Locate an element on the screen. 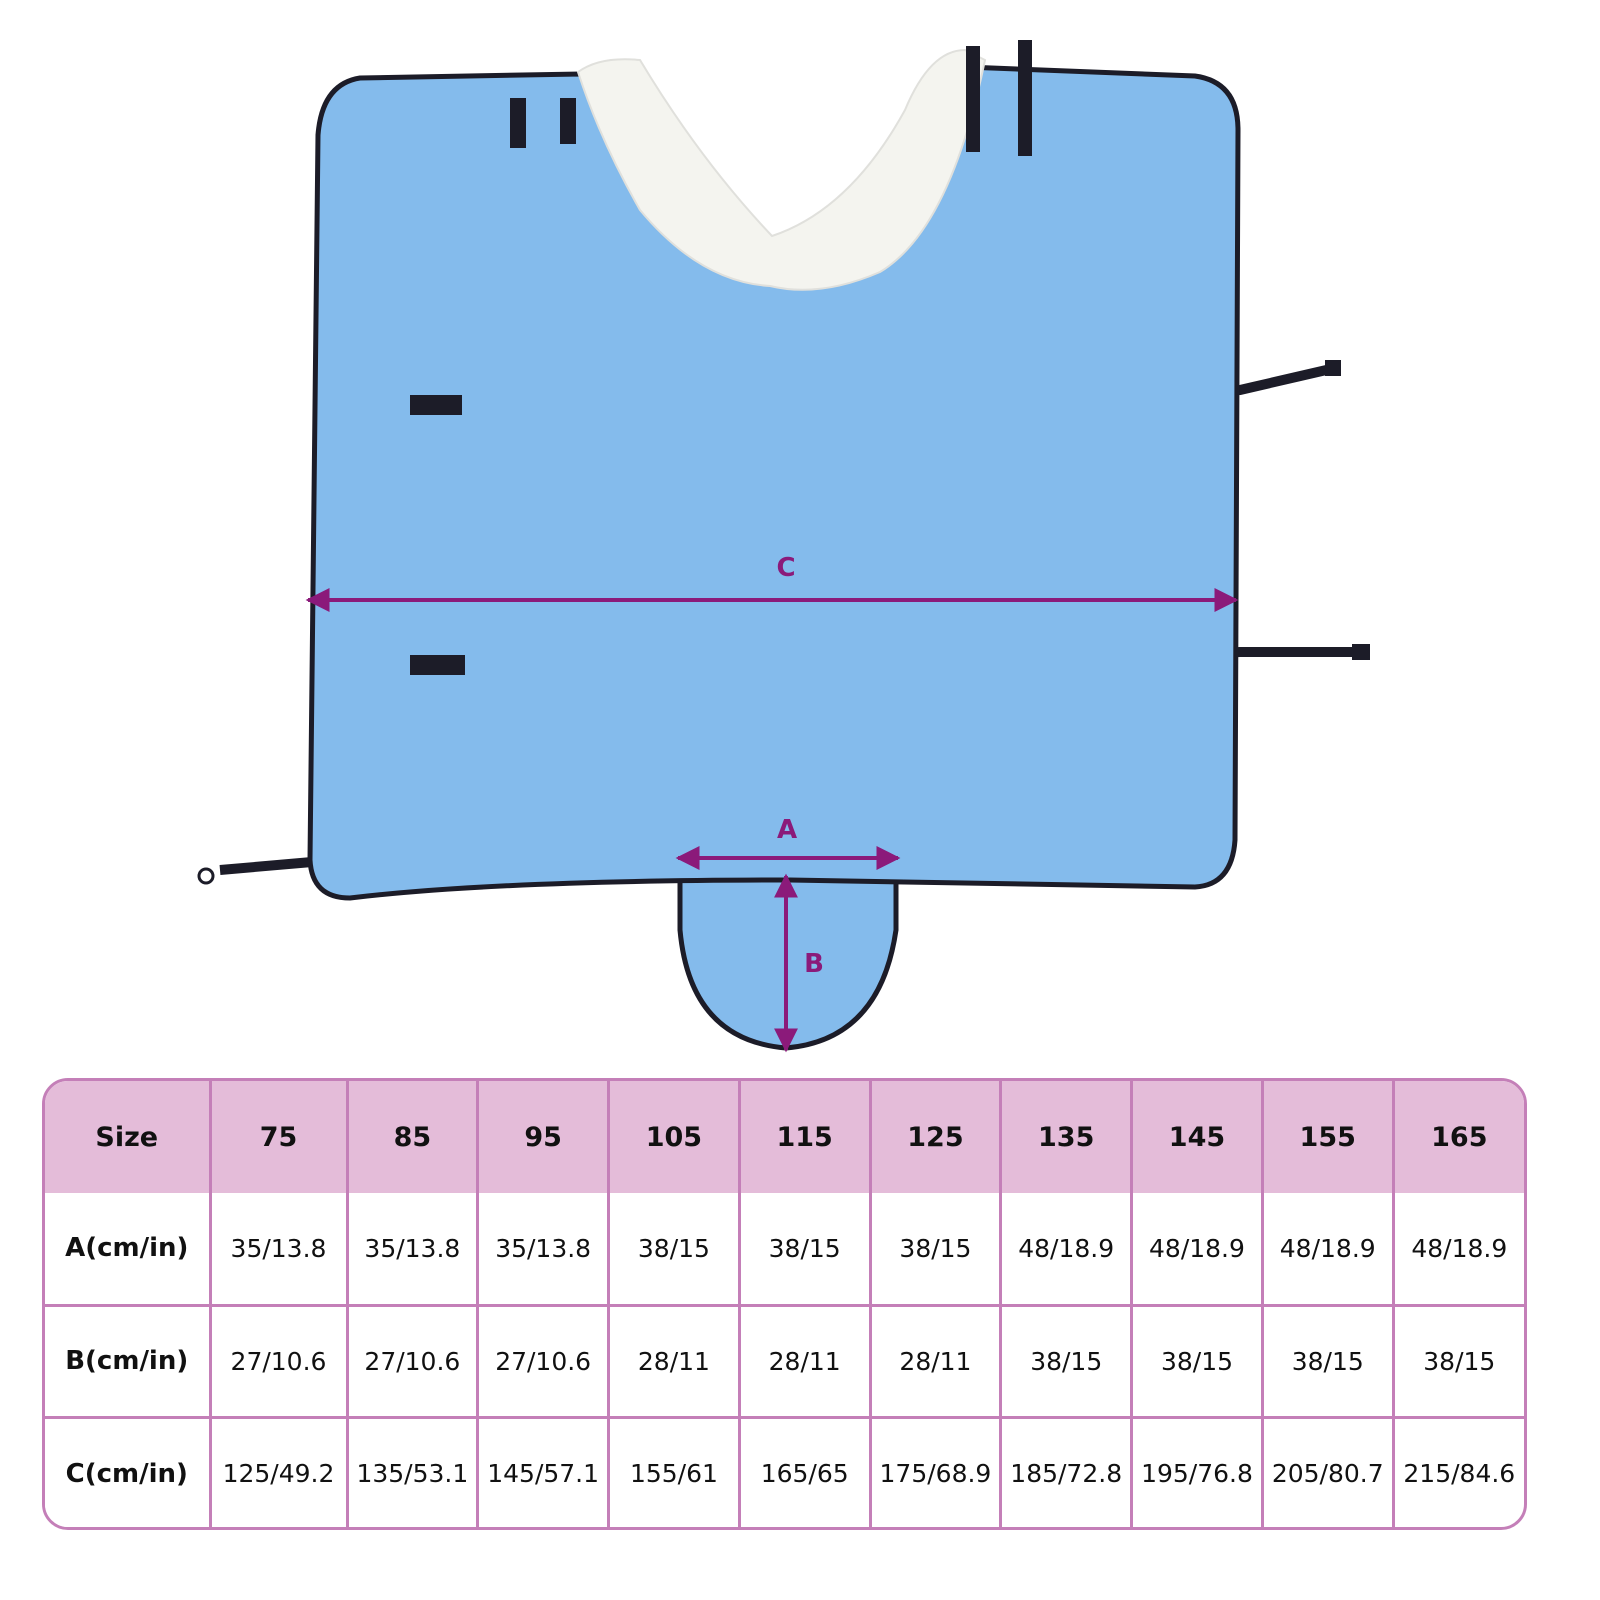 Image resolution: width=1600 pixels, height=1600 pixels. strap-left-bottom is located at coordinates (255, 871).